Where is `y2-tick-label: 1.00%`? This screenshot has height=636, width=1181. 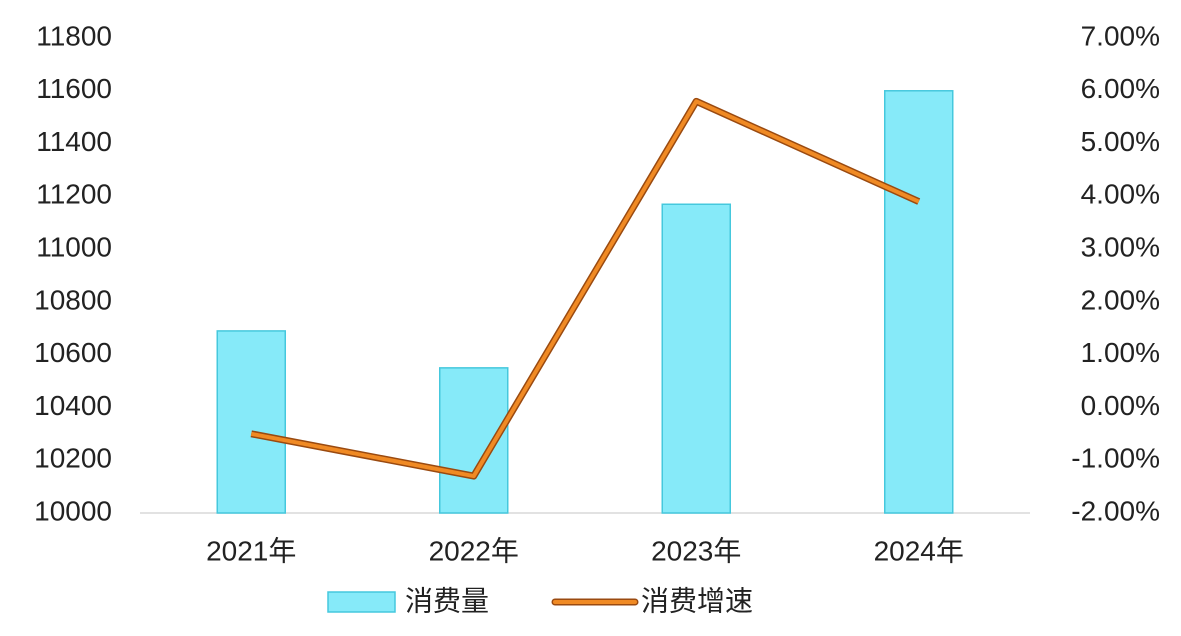 y2-tick-label: 1.00% is located at coordinates (1120, 352).